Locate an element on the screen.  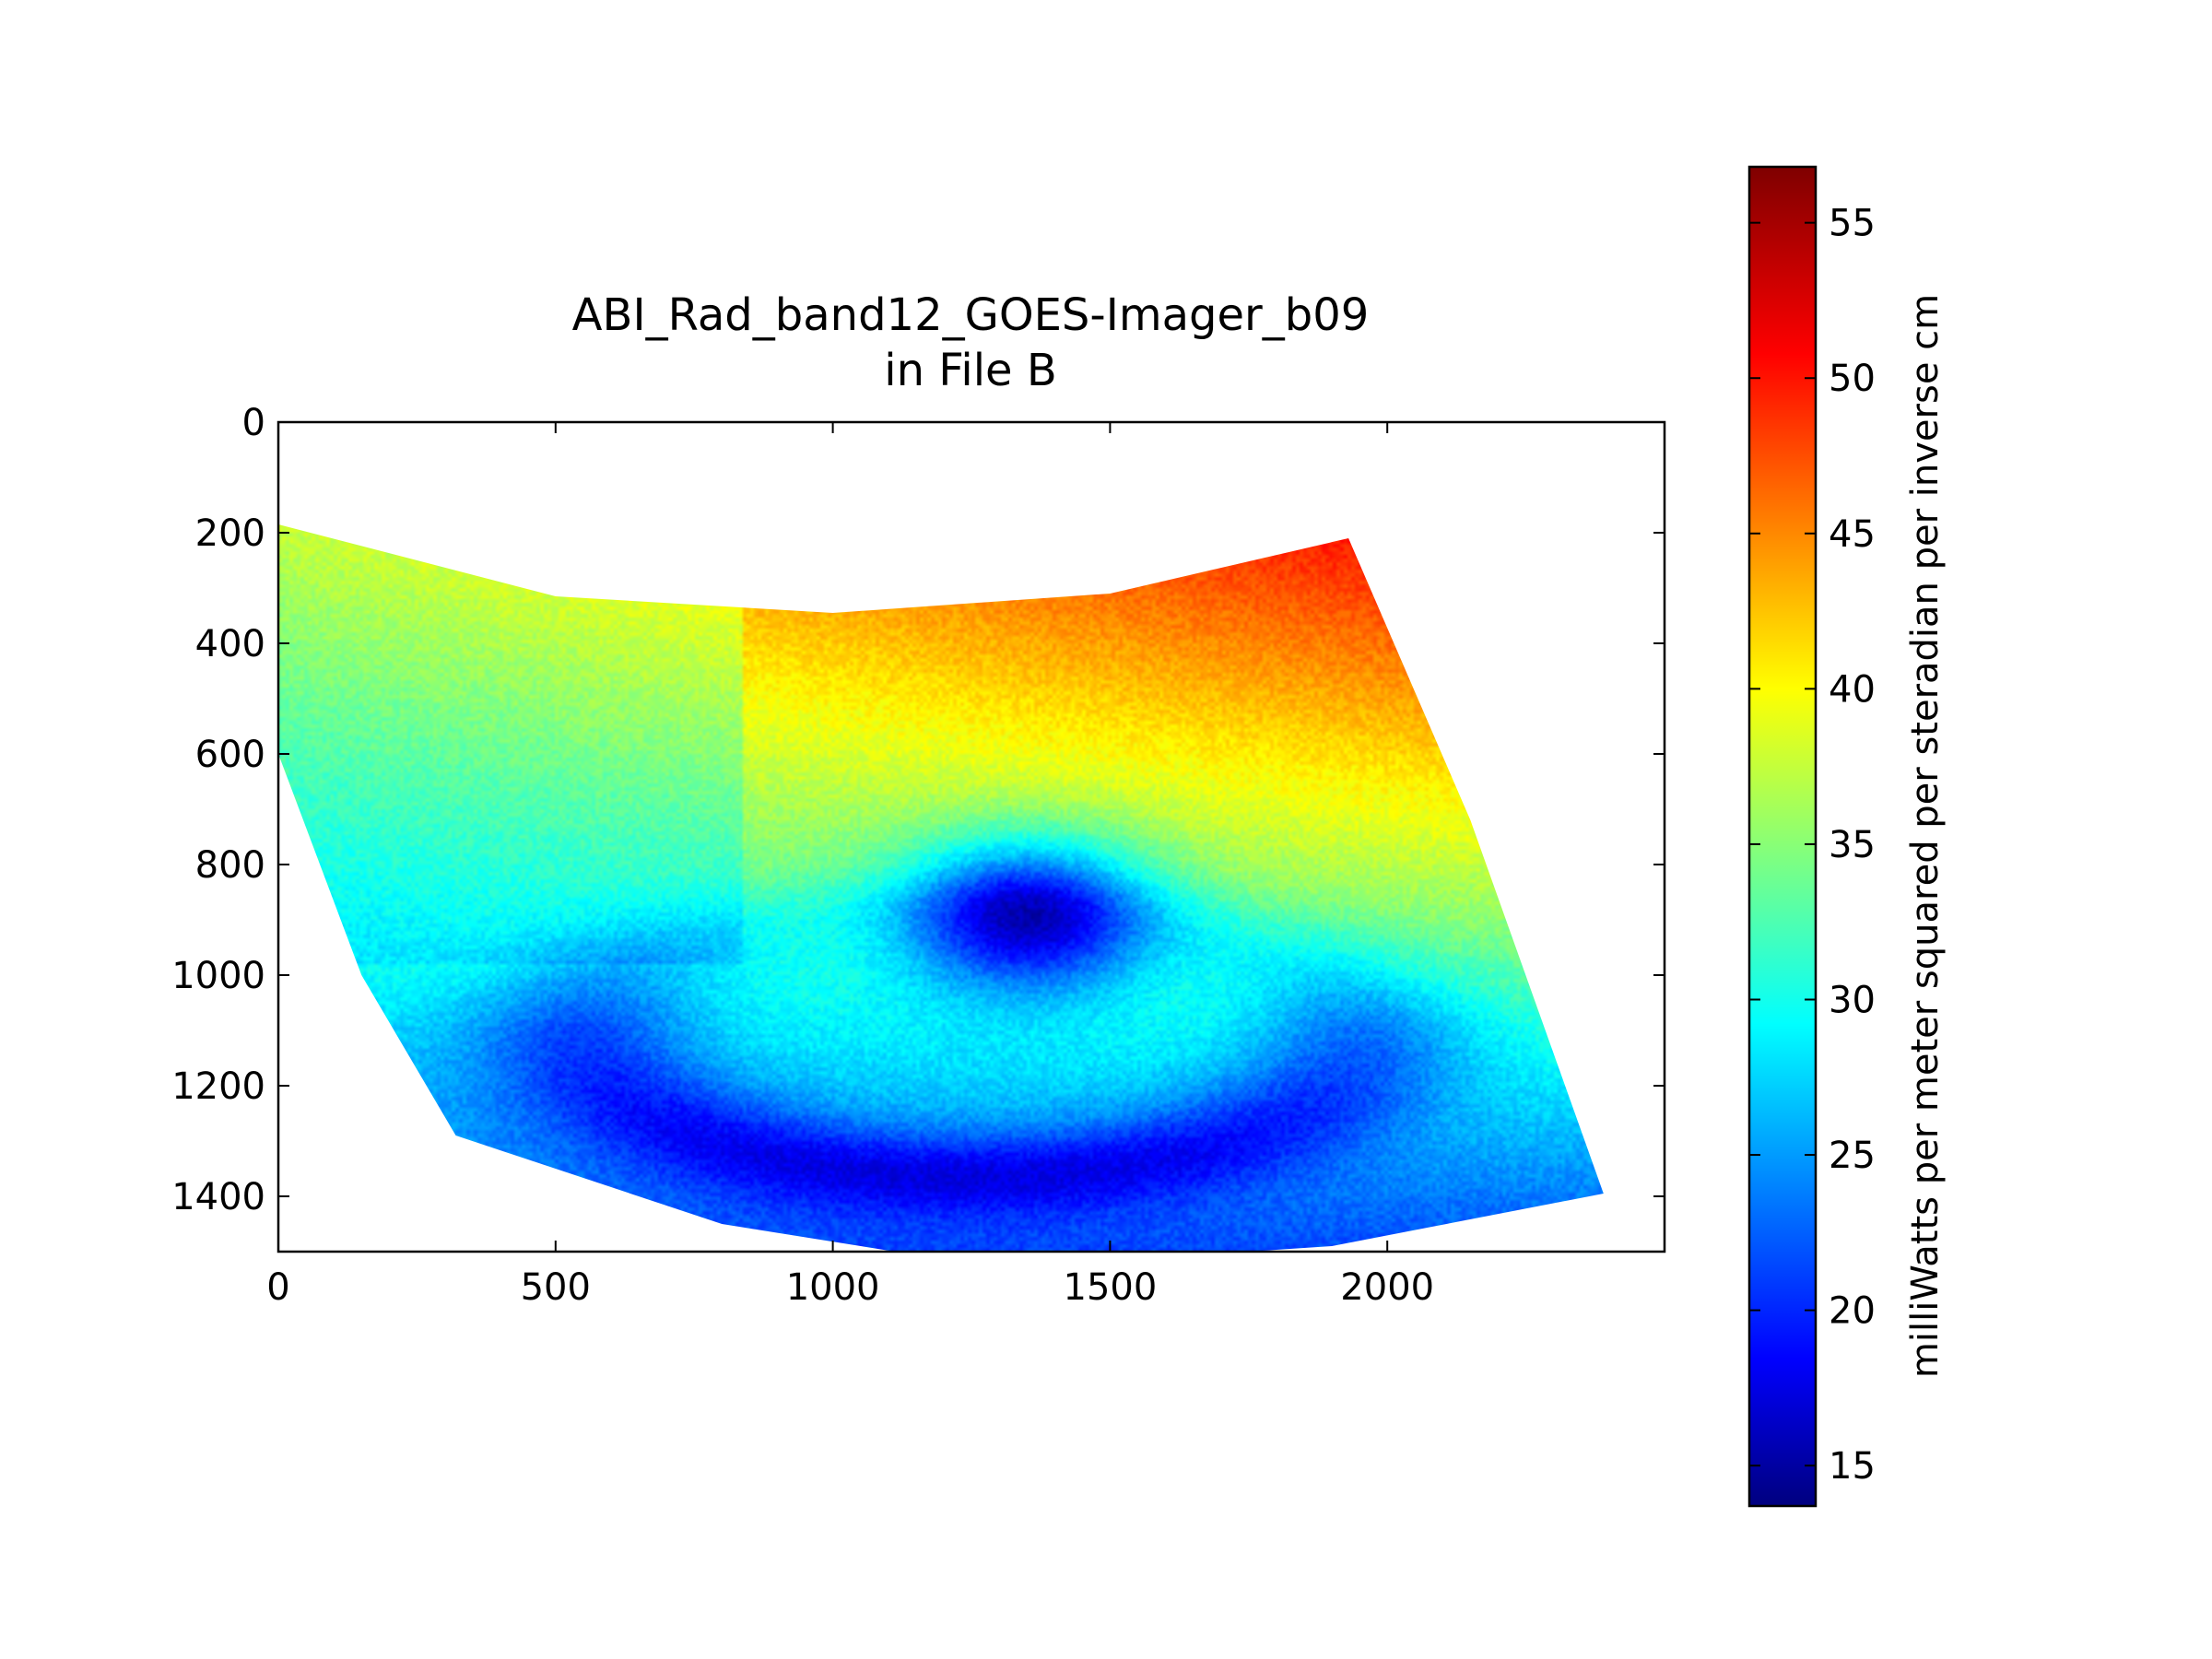
colorbar-tick-label: 25 is located at coordinates (1852, 1156).